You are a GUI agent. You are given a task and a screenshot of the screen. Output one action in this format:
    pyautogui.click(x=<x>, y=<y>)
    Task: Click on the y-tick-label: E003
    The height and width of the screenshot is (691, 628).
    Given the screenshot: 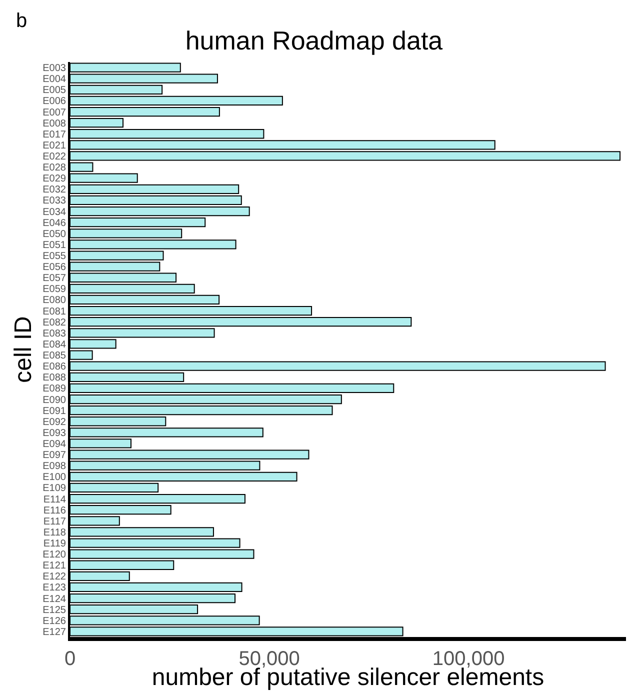 What is the action you would take?
    pyautogui.click(x=54, y=68)
    